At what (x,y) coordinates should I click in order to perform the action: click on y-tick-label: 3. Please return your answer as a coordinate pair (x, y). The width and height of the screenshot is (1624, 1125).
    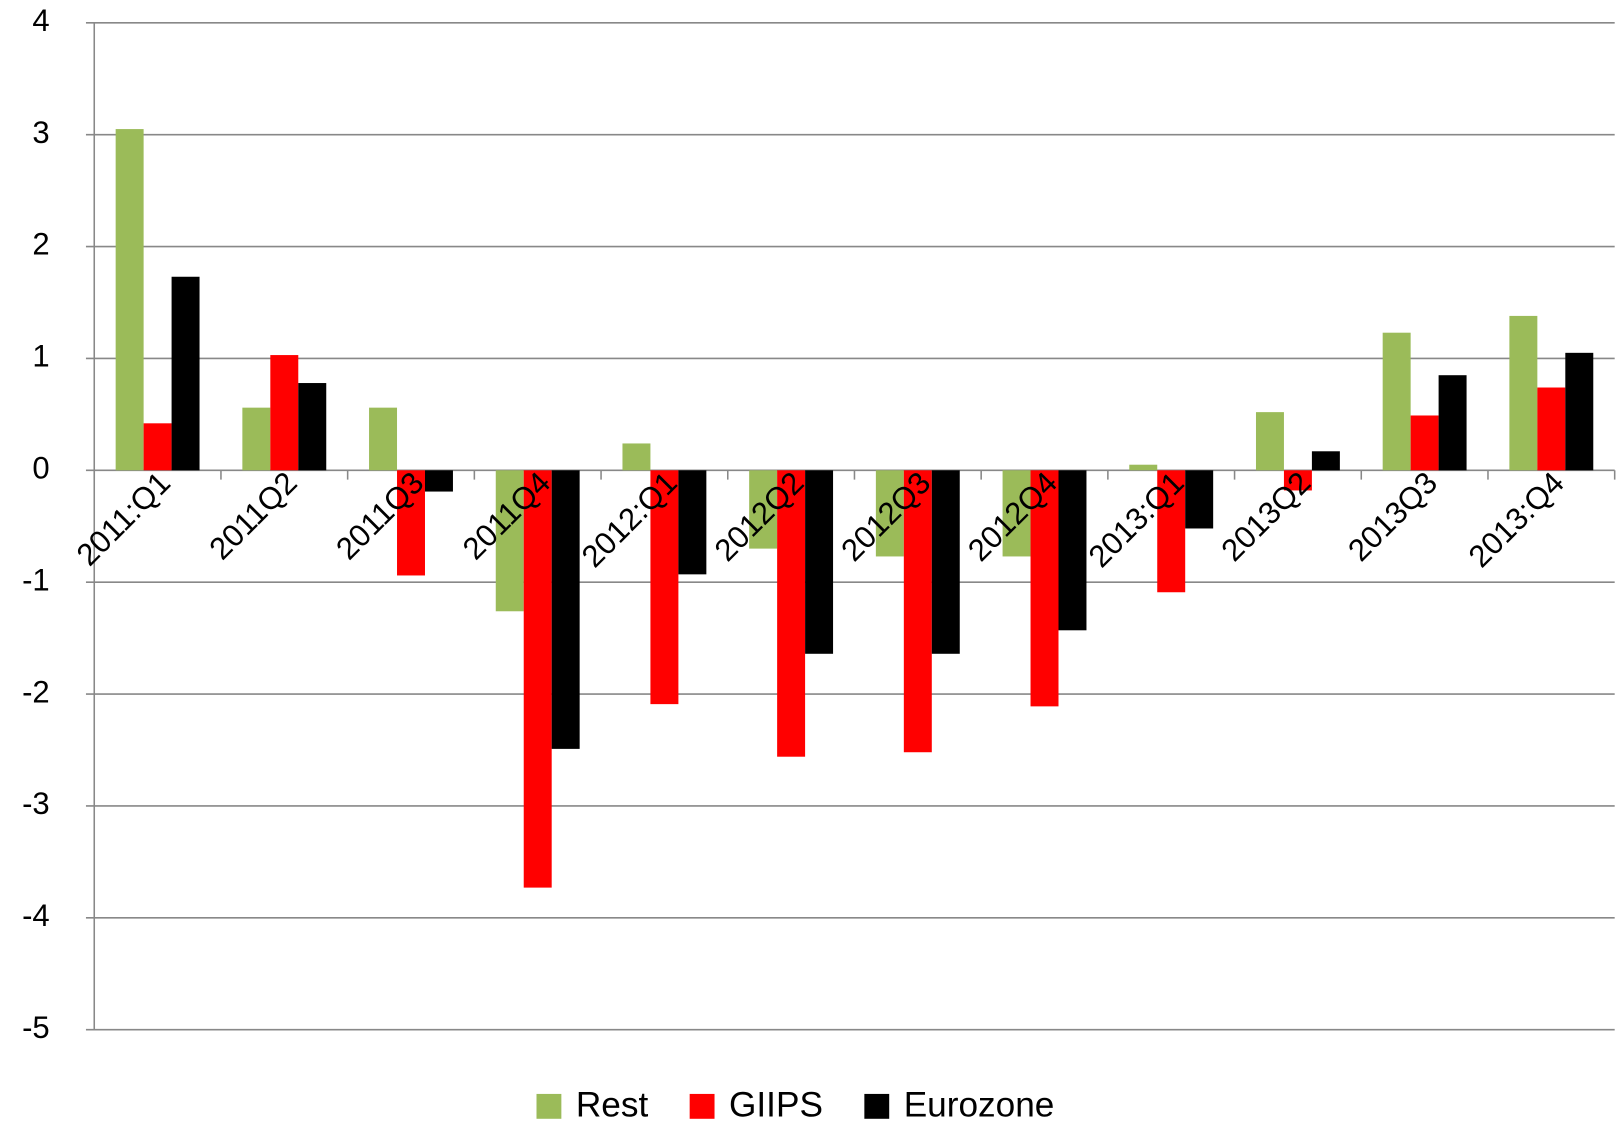
    Looking at the image, I should click on (40, 132).